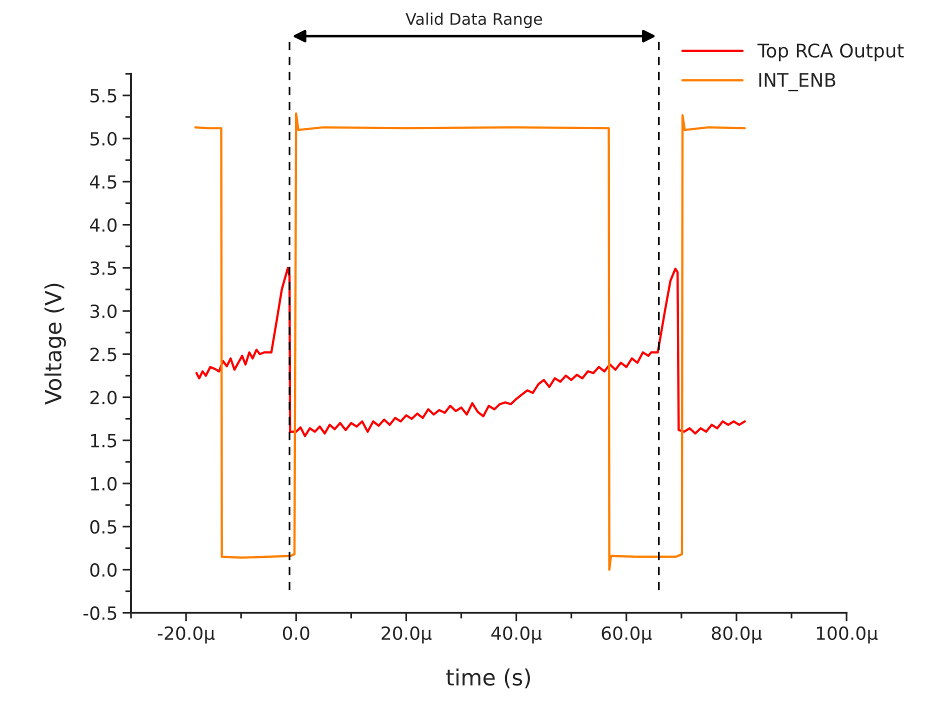 This screenshot has height=713, width=931. What do you see at coordinates (103, 311) in the screenshot?
I see `y-tick-label: 3.0` at bounding box center [103, 311].